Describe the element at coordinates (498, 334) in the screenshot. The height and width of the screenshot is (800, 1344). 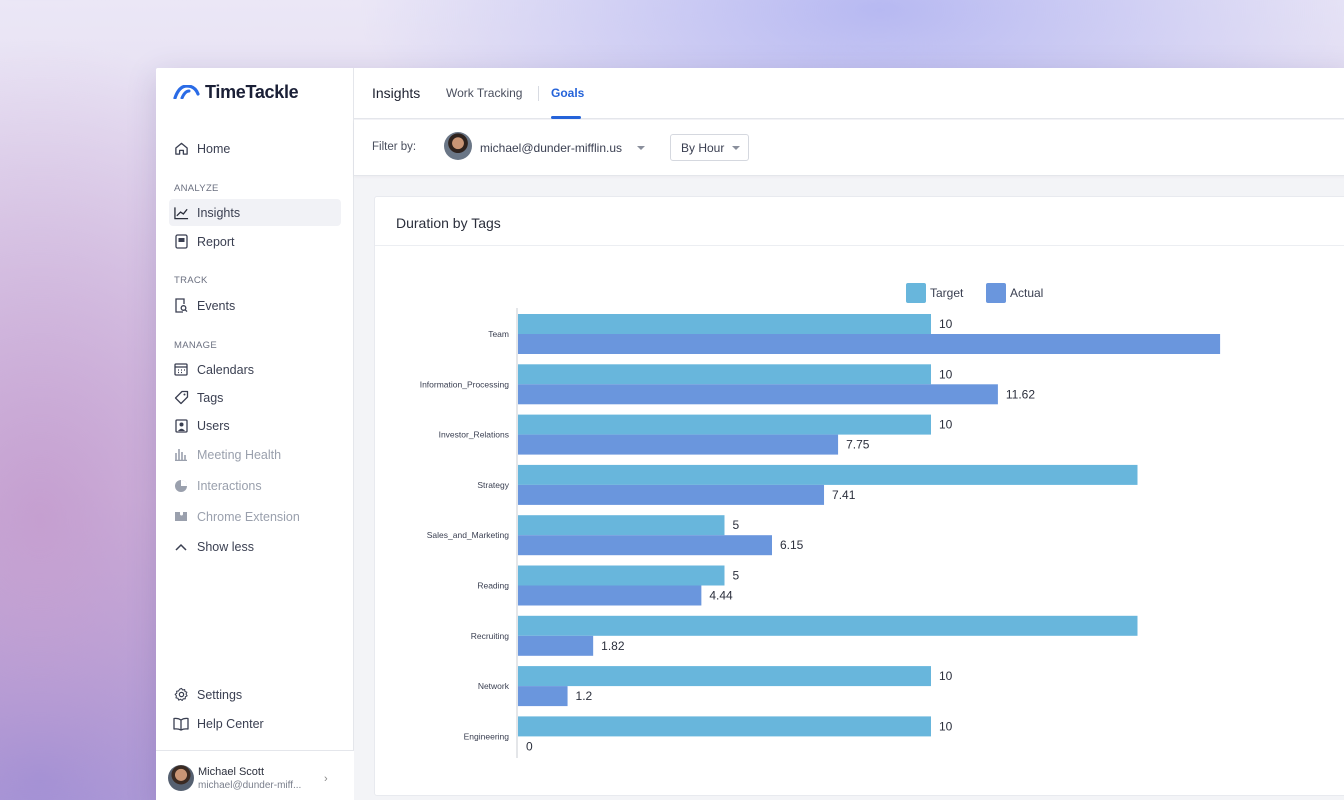
I see `y-tick-label: Team` at that location.